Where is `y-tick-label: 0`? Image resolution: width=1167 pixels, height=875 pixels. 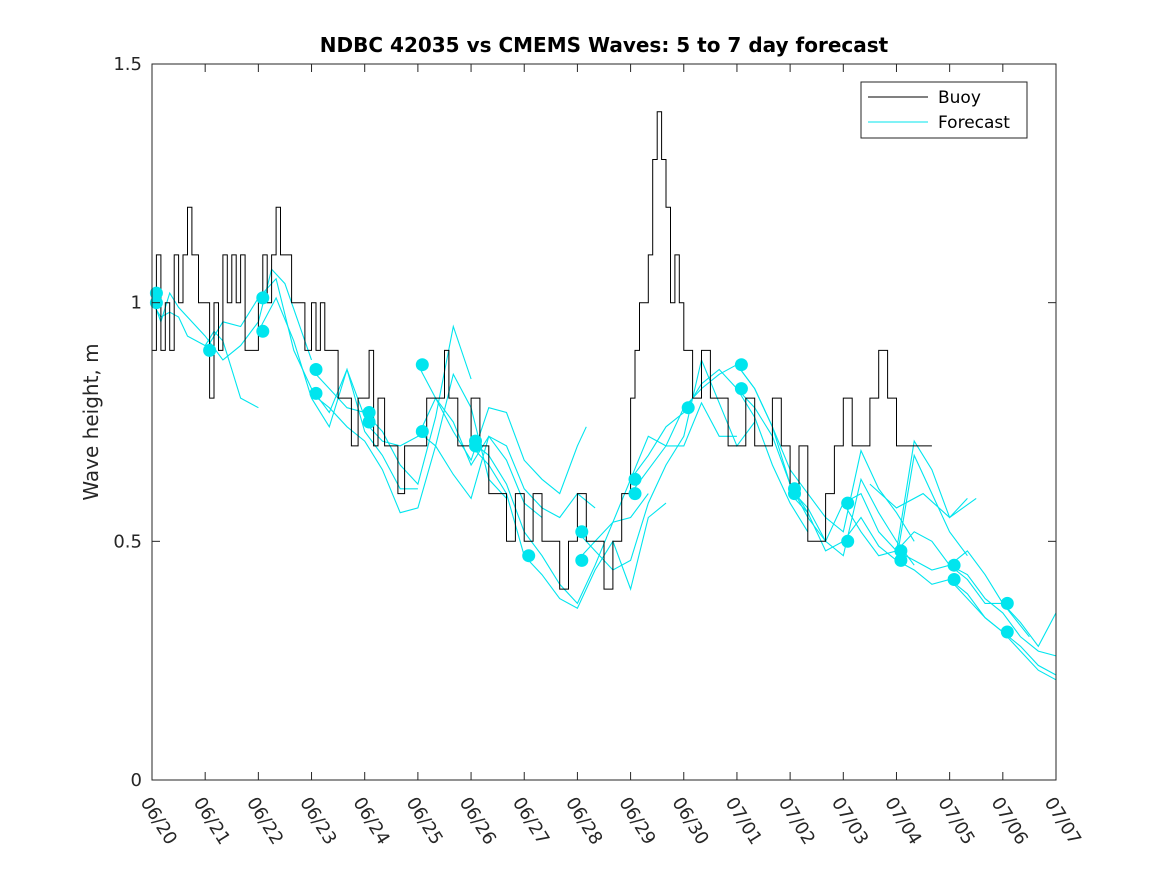
y-tick-label: 0 is located at coordinates (136, 780).